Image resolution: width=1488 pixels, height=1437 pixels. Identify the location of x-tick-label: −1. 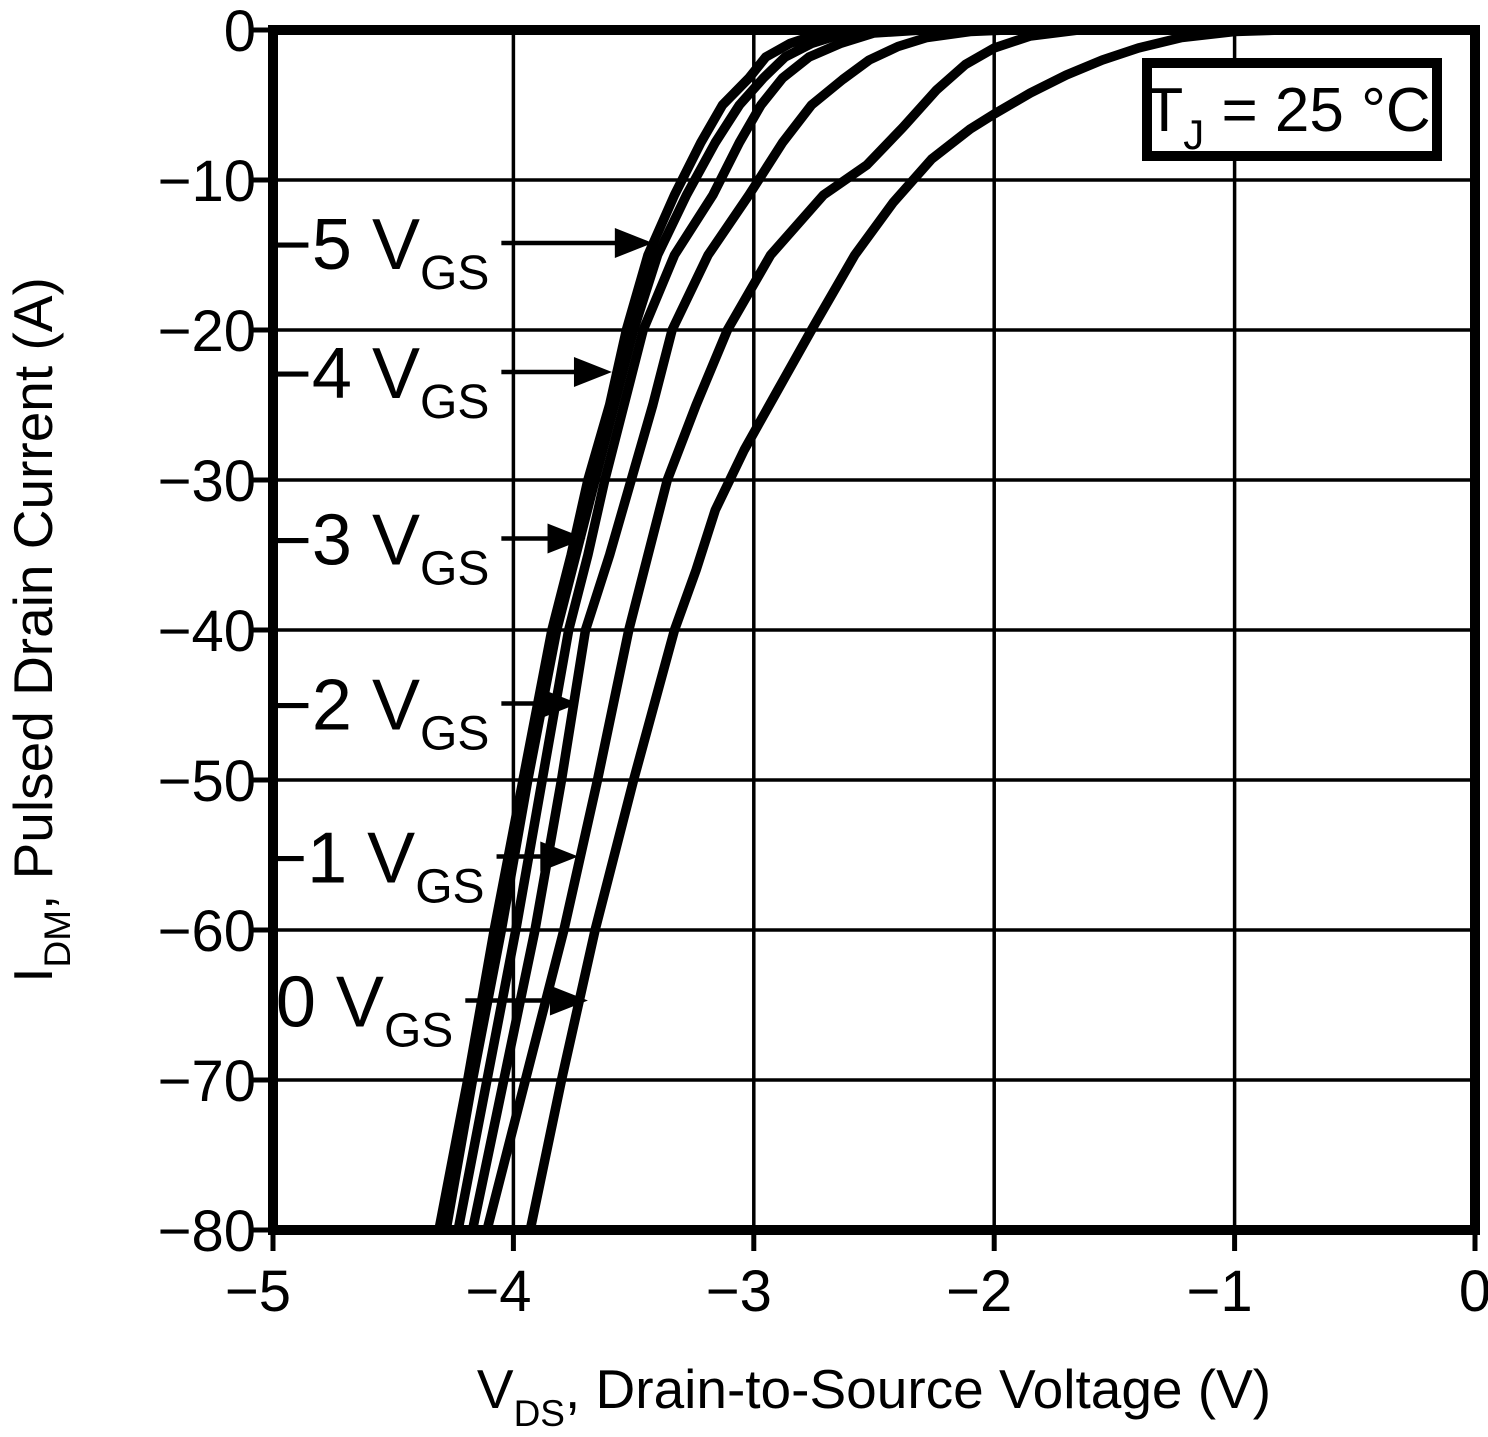
(1220, 1291).